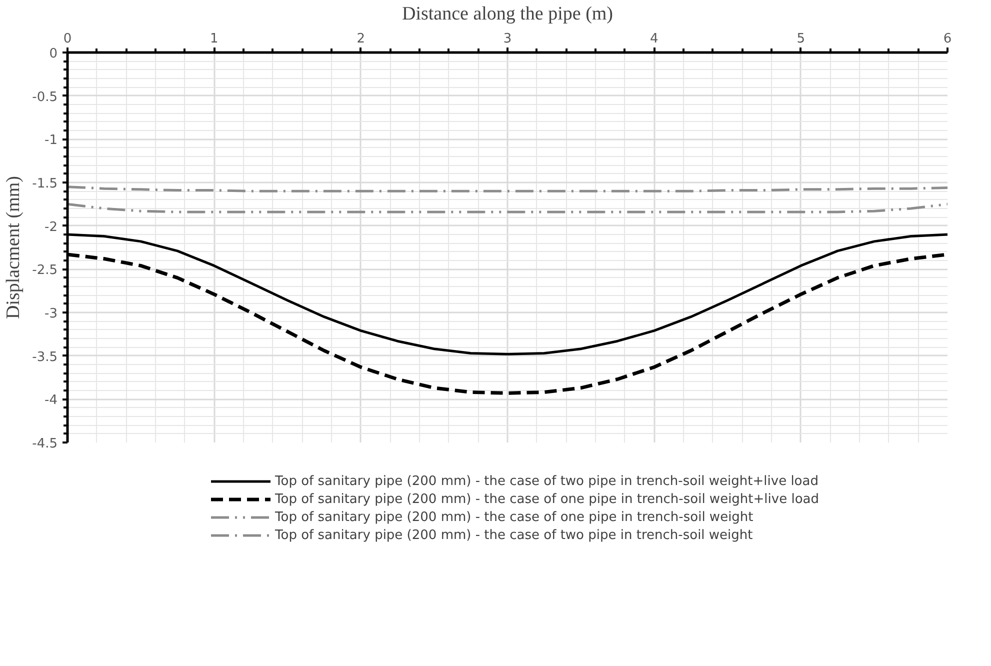  What do you see at coordinates (45, 270) in the screenshot?
I see `y-tick-label: -2.5` at bounding box center [45, 270].